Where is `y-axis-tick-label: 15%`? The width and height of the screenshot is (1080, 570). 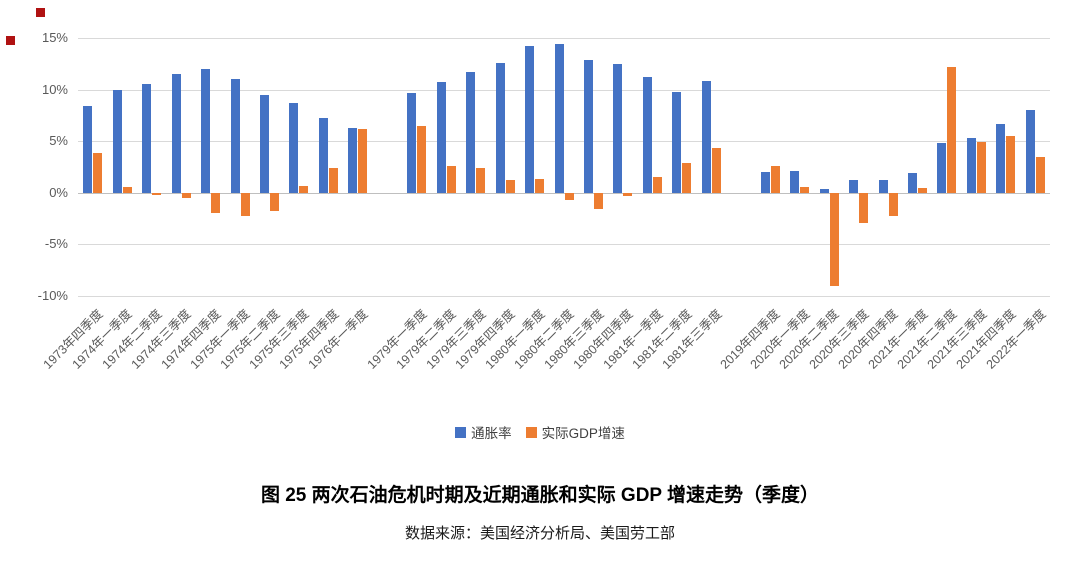 y-axis-tick-label: 15% is located at coordinates (54, 37).